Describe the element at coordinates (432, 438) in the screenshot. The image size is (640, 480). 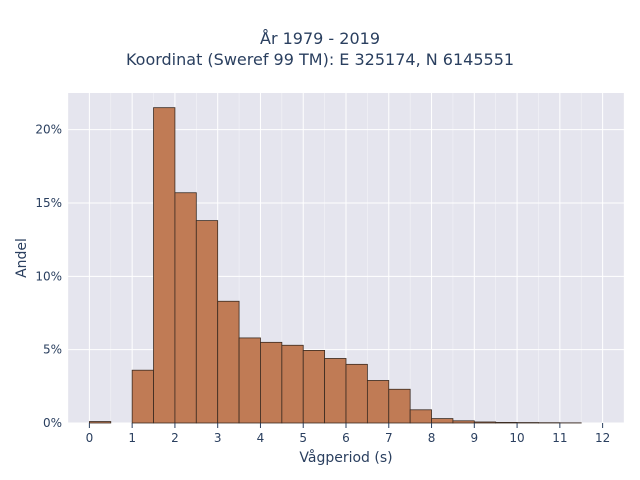
I see `x-tick-label: 8` at that location.